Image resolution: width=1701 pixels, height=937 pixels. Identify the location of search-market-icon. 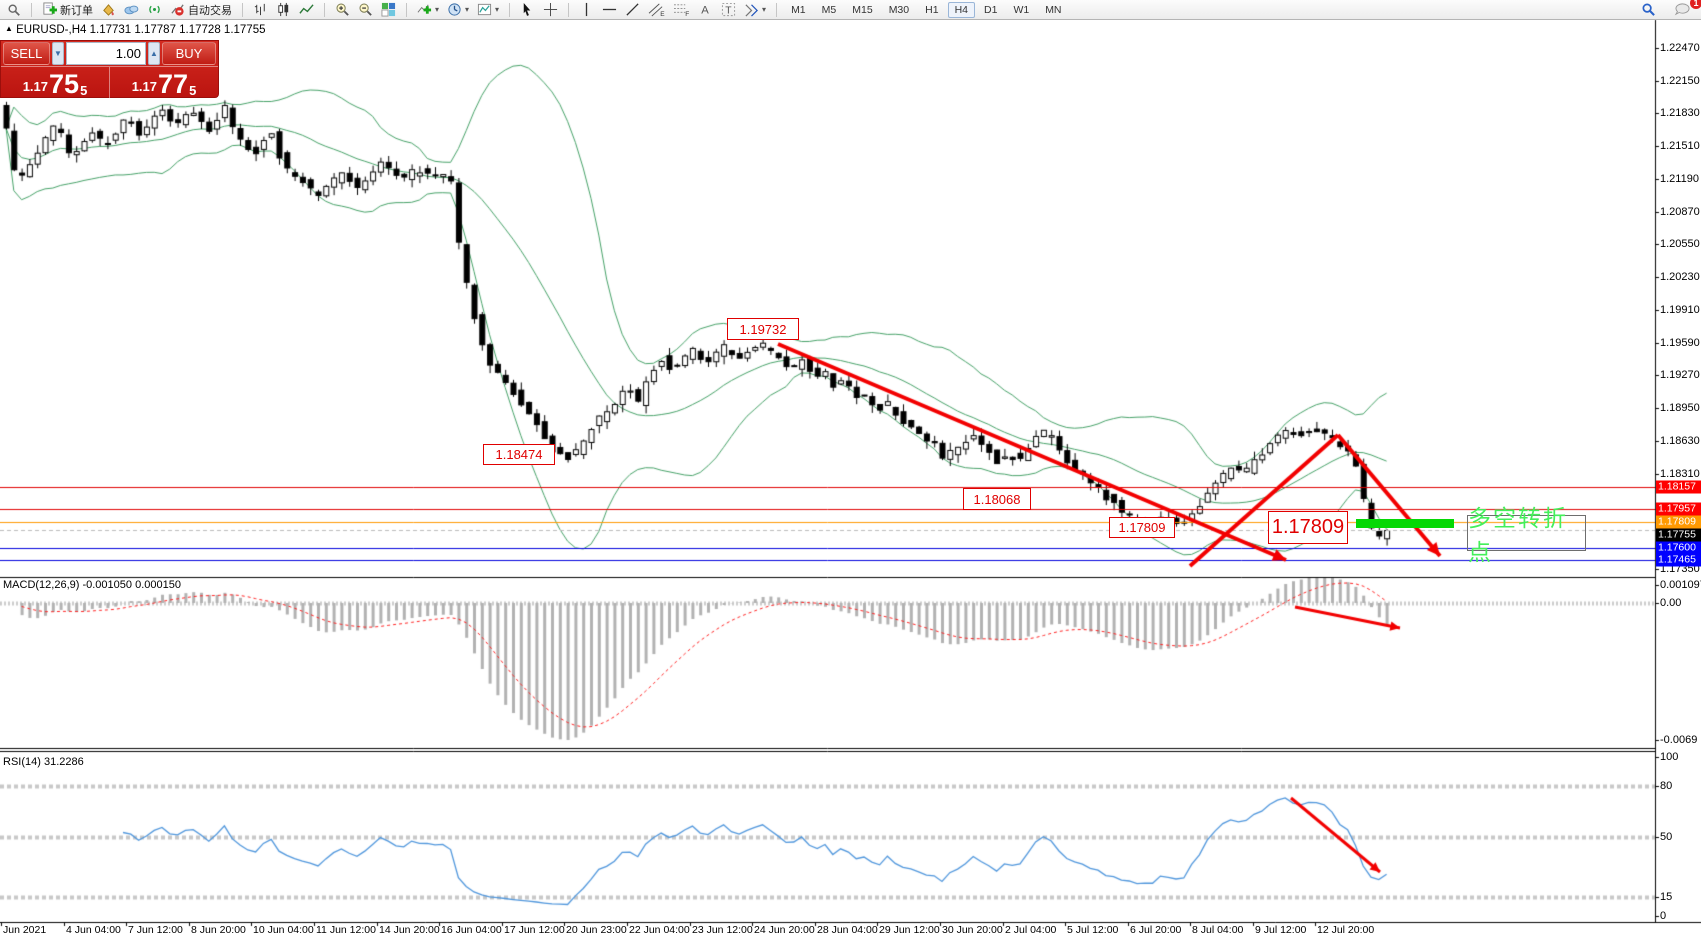
(1648, 9).